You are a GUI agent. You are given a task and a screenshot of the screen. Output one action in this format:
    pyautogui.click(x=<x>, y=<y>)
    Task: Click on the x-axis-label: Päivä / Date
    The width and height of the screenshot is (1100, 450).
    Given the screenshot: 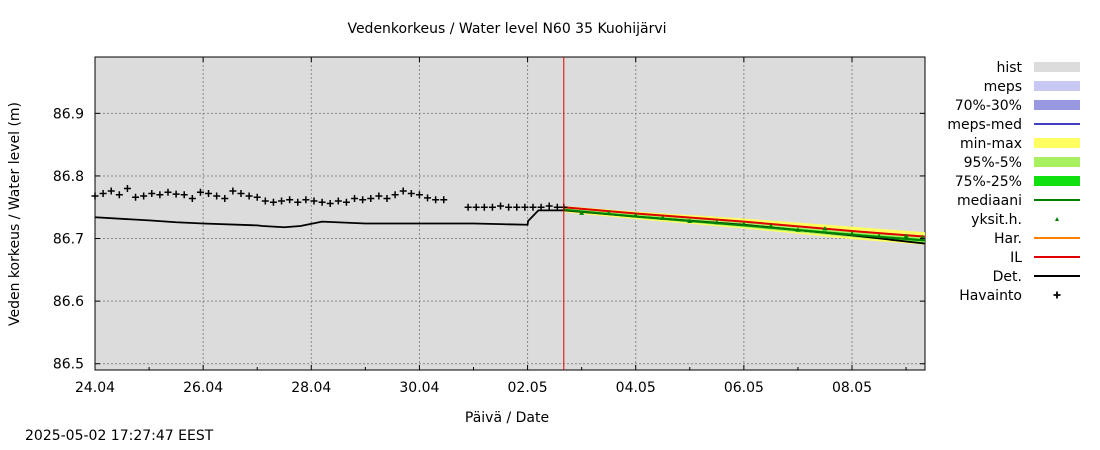 What is the action you would take?
    pyautogui.click(x=507, y=418)
    